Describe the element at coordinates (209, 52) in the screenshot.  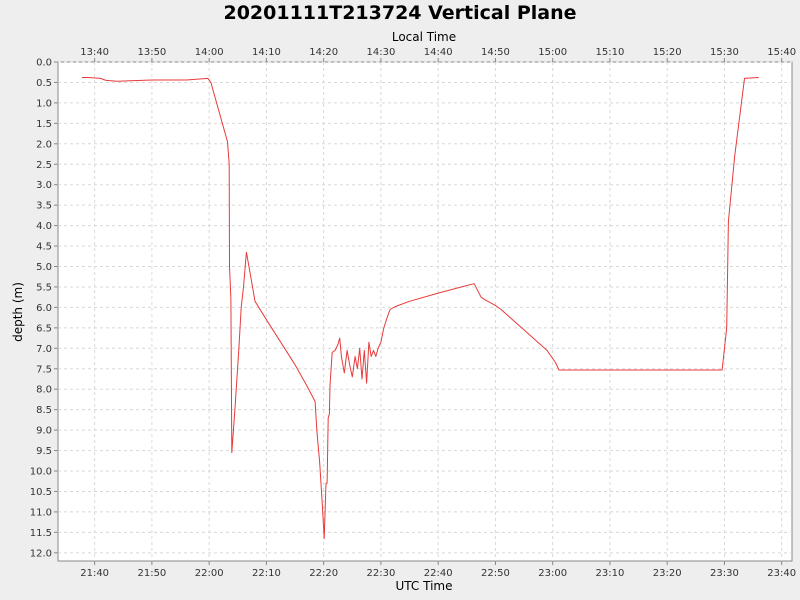
I see `top-tick-label: 14:00` at that location.